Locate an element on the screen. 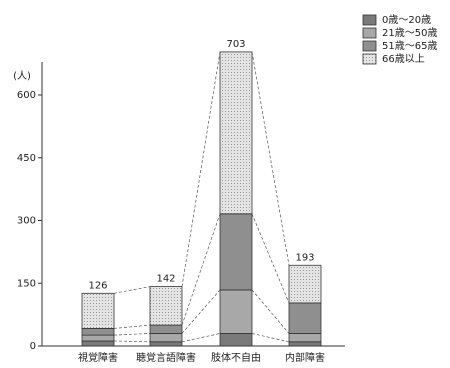 This screenshot has width=450, height=368. y-axis-label: (人) is located at coordinates (22, 76).